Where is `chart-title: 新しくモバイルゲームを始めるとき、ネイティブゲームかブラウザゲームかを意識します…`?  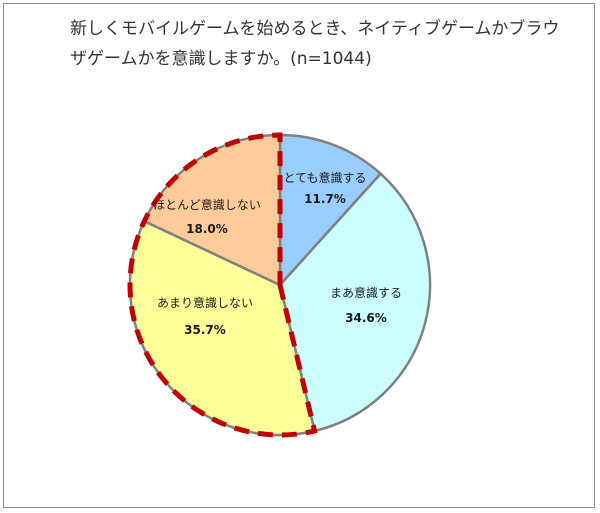
chart-title: 新しくモバイルゲームを始めるとき、ネイティブゲームかブラウザゲームかを意識します… is located at coordinates (315, 44).